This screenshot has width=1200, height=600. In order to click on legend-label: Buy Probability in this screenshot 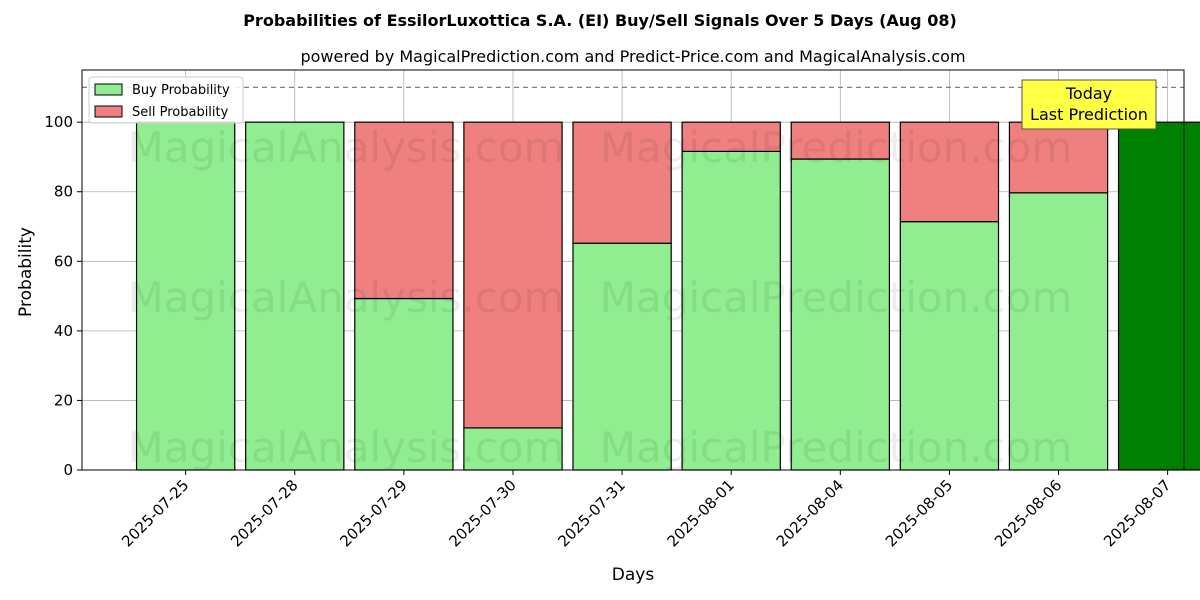, I will do `click(181, 90)`.